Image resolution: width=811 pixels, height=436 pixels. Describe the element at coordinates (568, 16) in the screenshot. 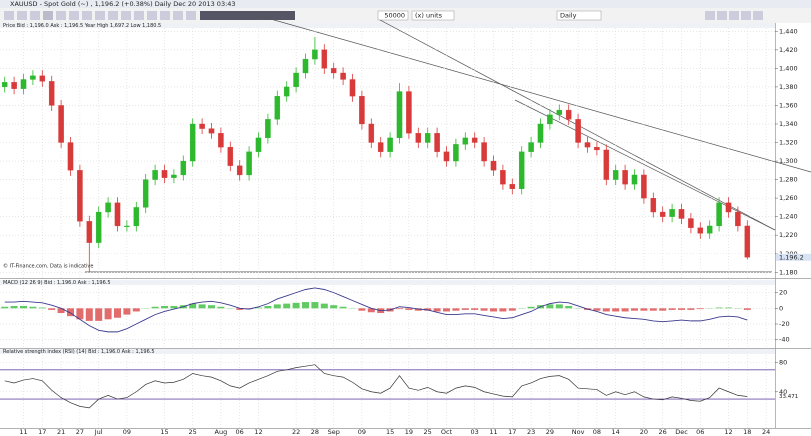

I see `period-label: Daily` at that location.